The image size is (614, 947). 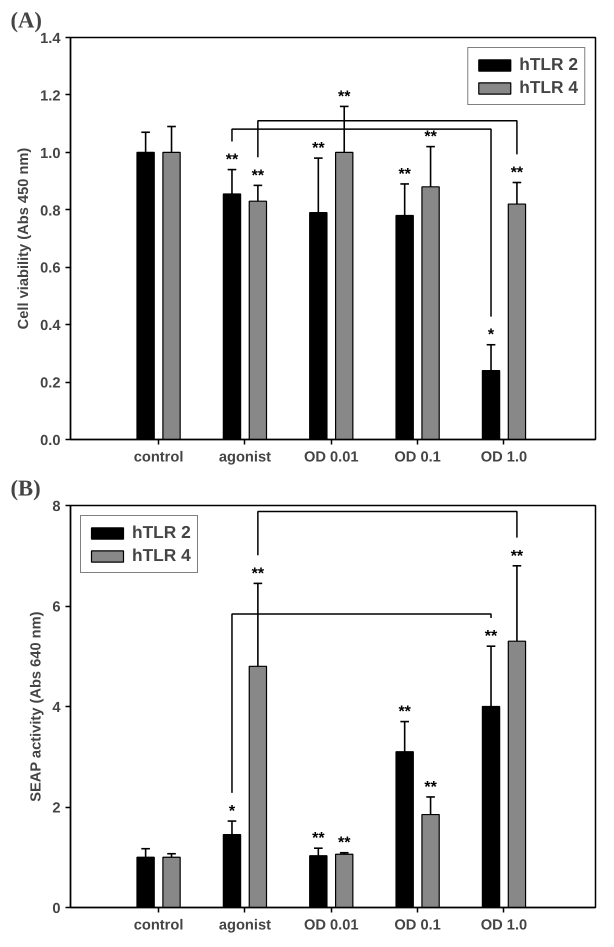 What do you see at coordinates (56, 808) in the screenshot?
I see `y-tick-label: 2` at bounding box center [56, 808].